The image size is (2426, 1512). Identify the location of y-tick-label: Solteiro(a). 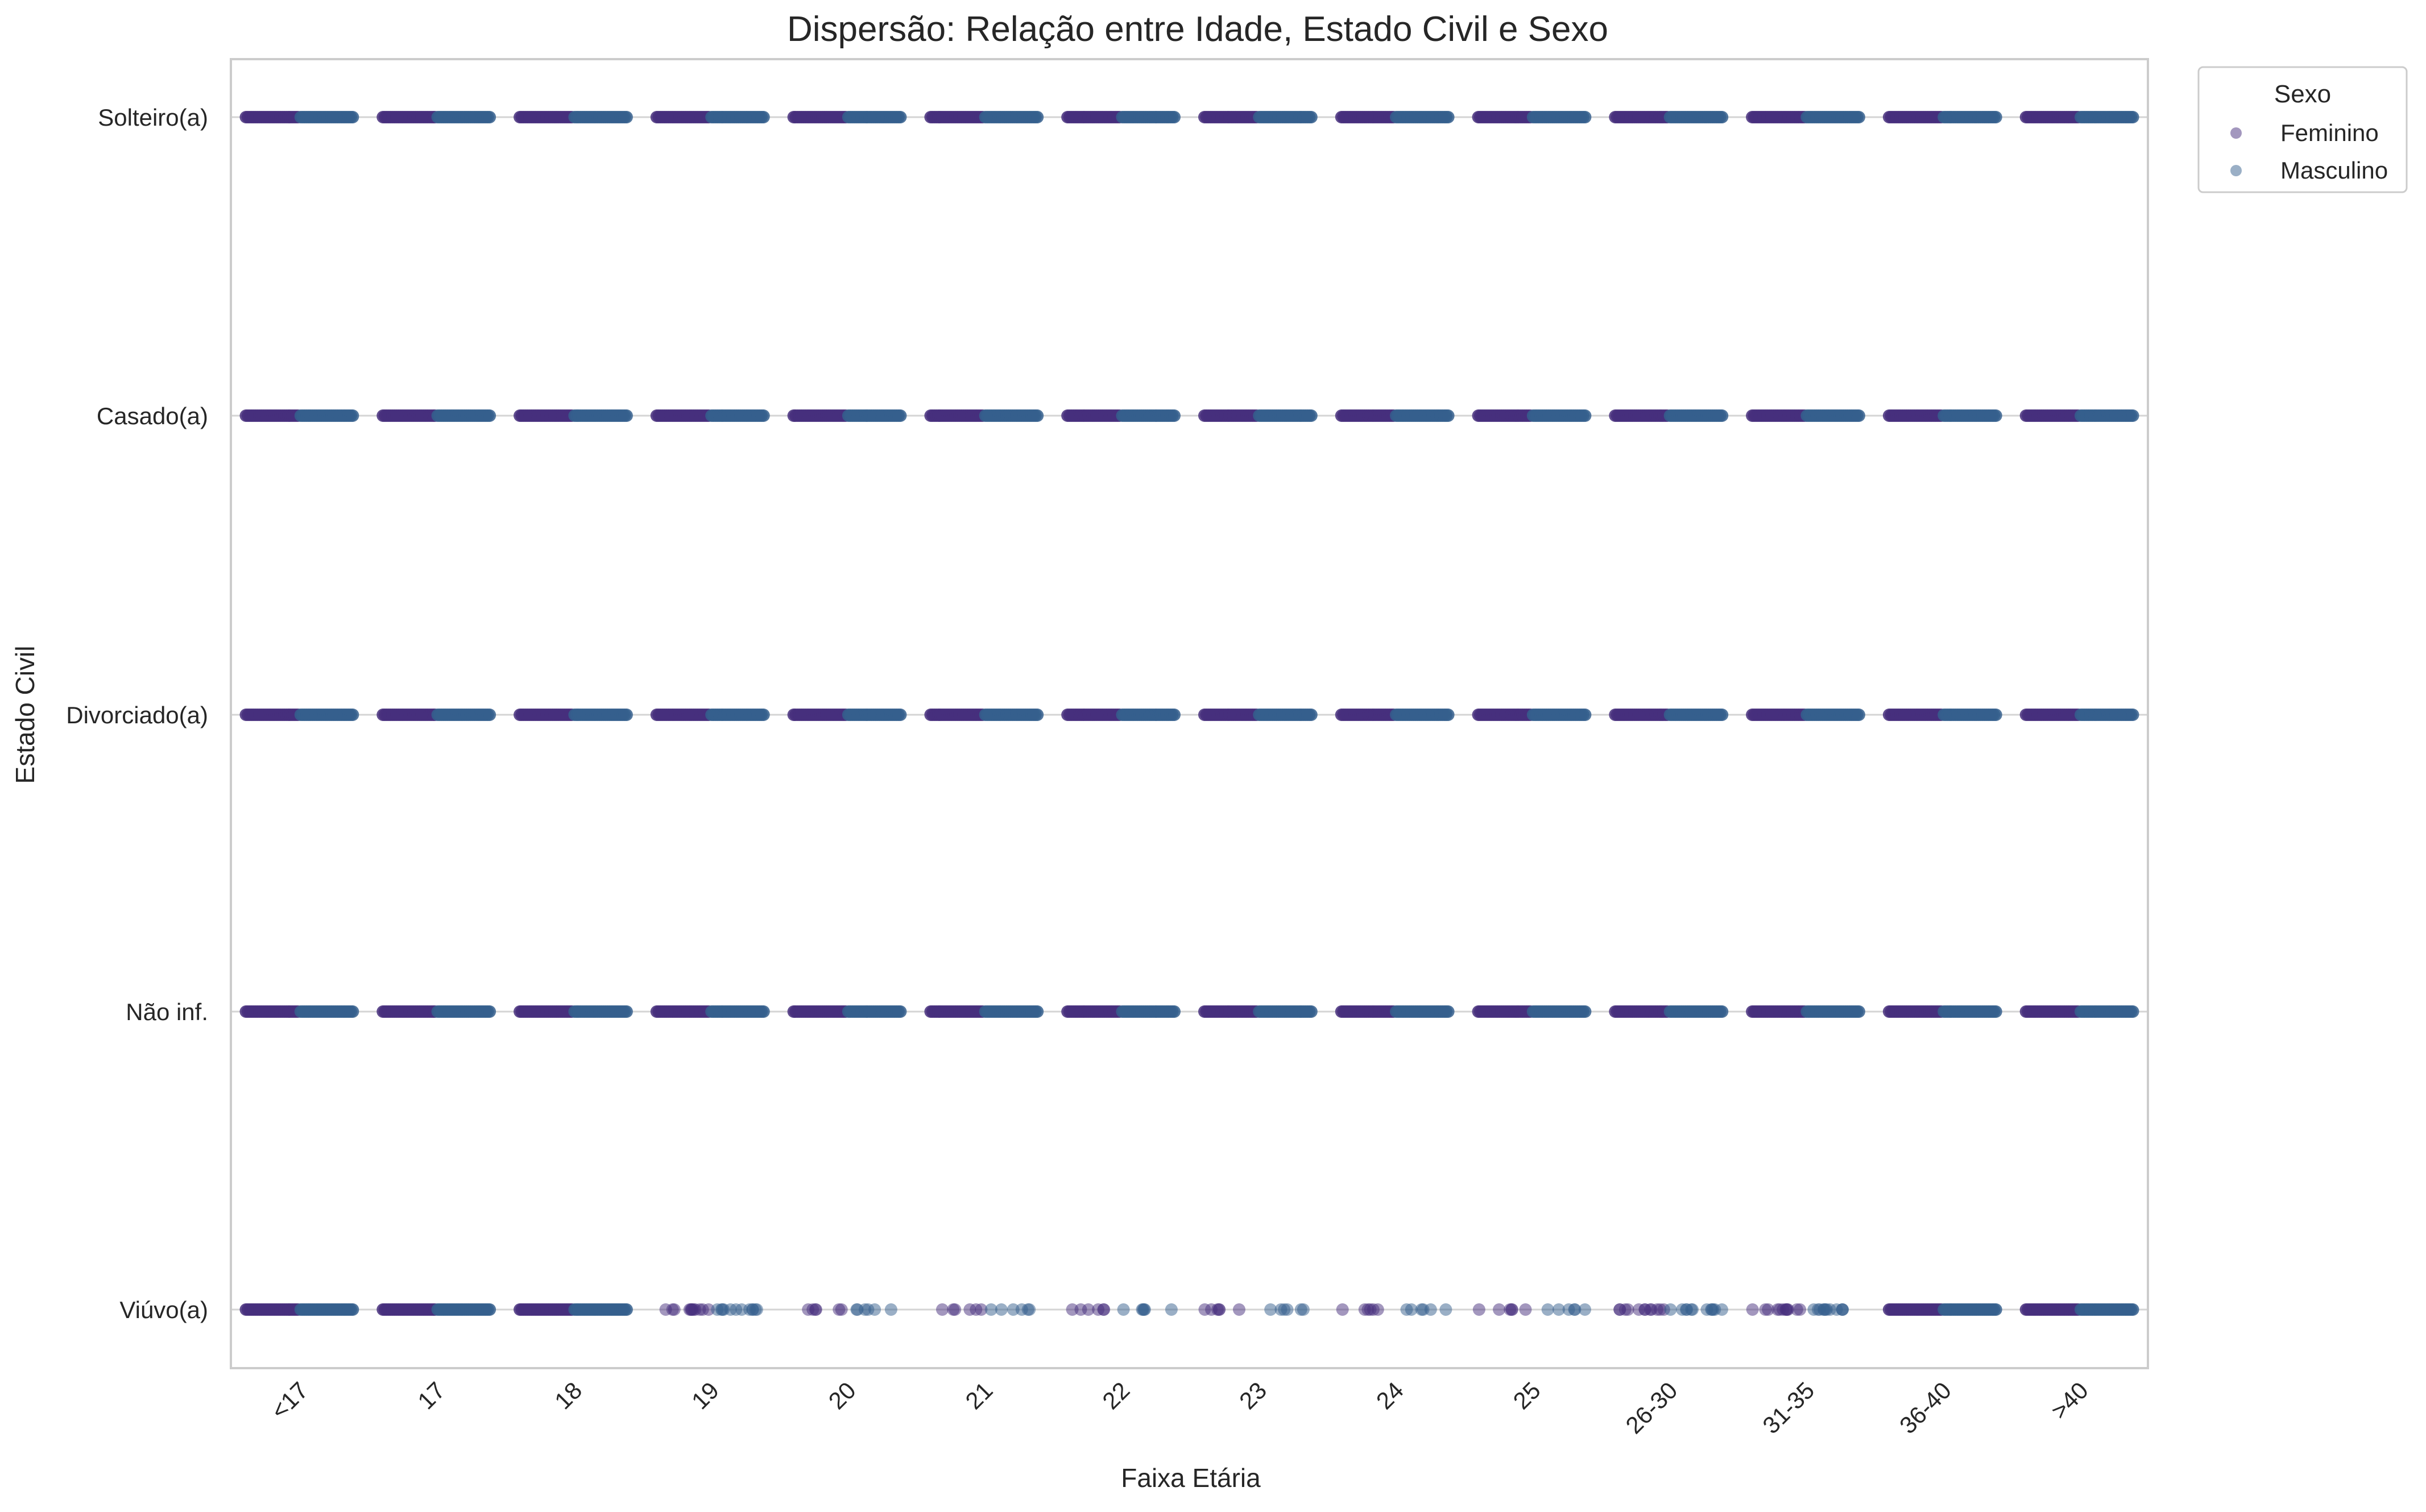
(153, 117).